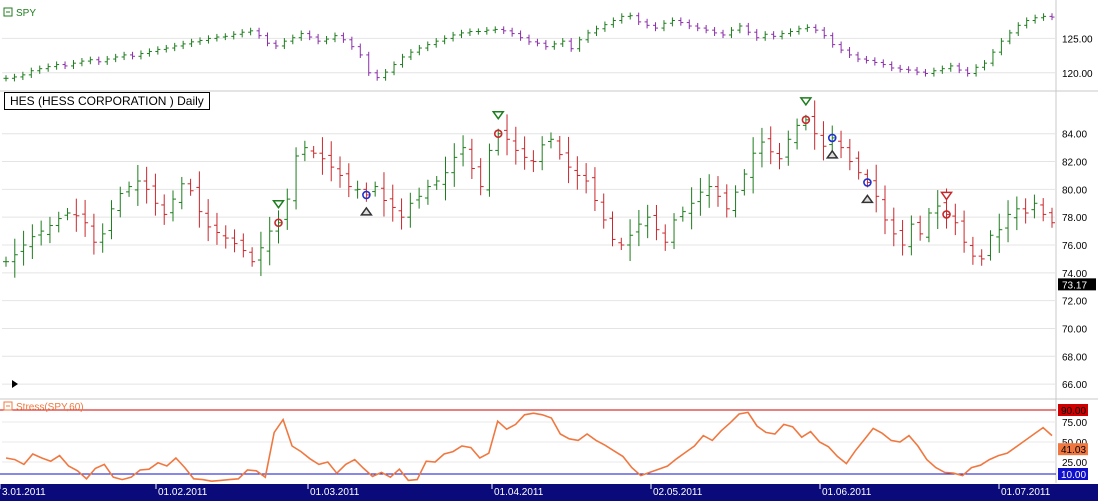  I want to click on price-tick-label: 72.00, so click(1074, 302).